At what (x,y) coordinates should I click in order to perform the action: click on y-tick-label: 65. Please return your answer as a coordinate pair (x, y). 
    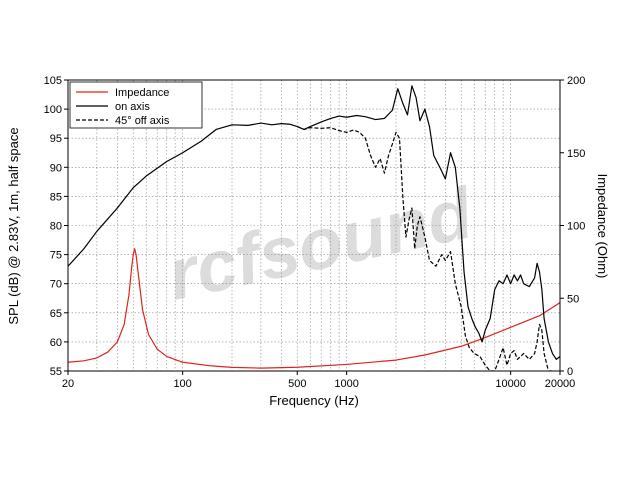
    Looking at the image, I should click on (56, 314).